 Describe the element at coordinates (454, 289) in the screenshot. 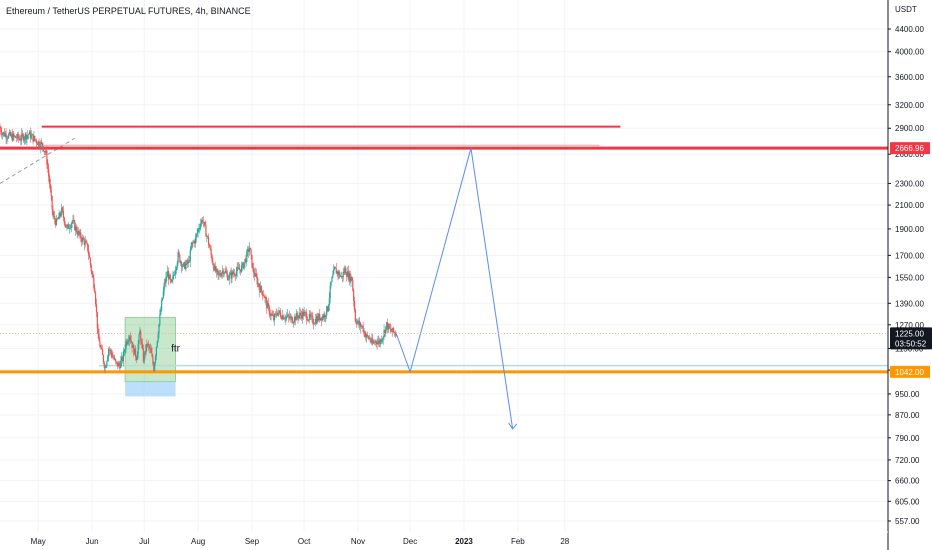

I see `forecast-path` at that location.